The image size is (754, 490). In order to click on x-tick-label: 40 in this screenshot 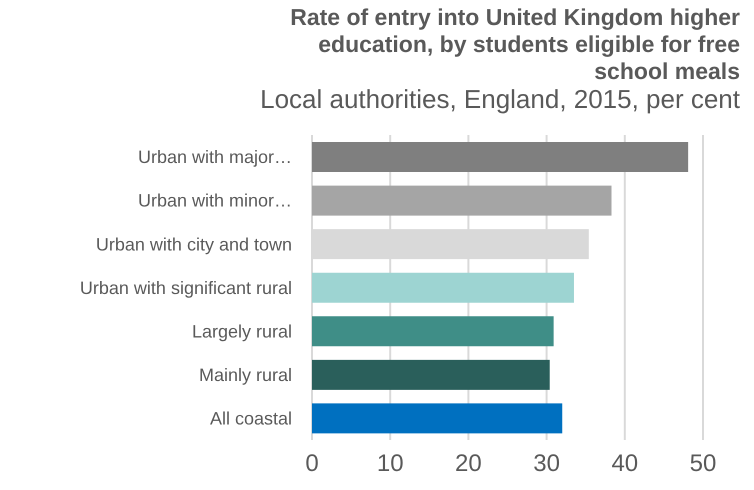, I will do `click(624, 464)`.